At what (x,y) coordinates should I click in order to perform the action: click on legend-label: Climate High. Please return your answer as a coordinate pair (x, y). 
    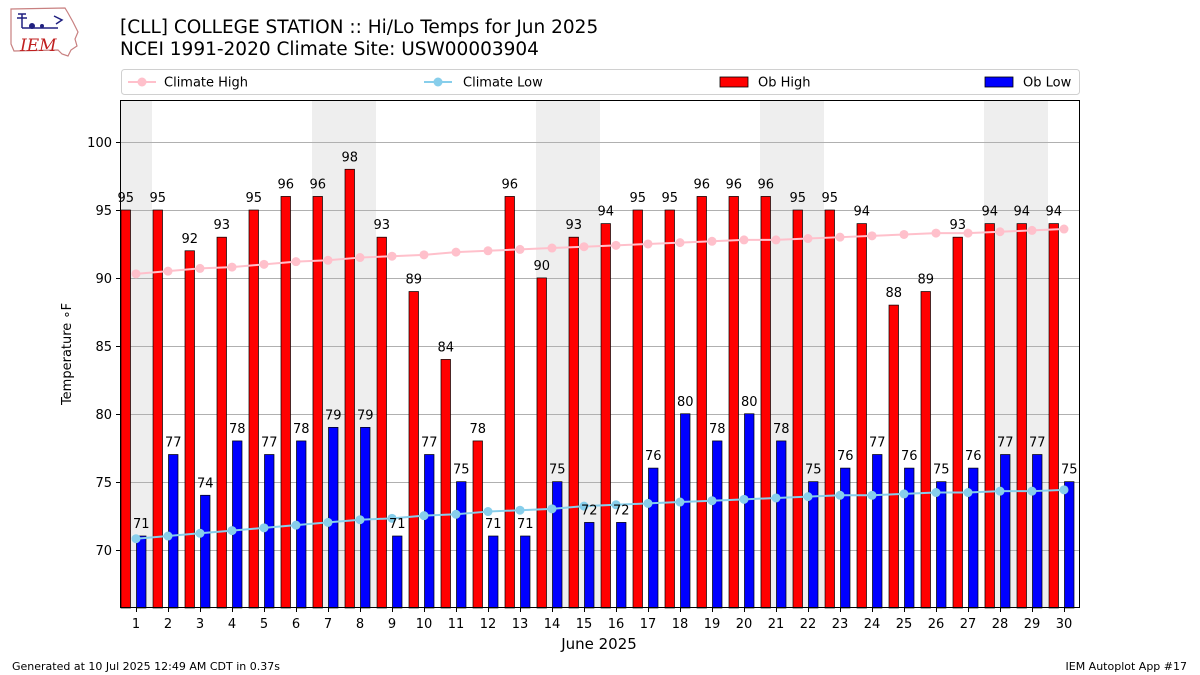
    Looking at the image, I should click on (206, 83).